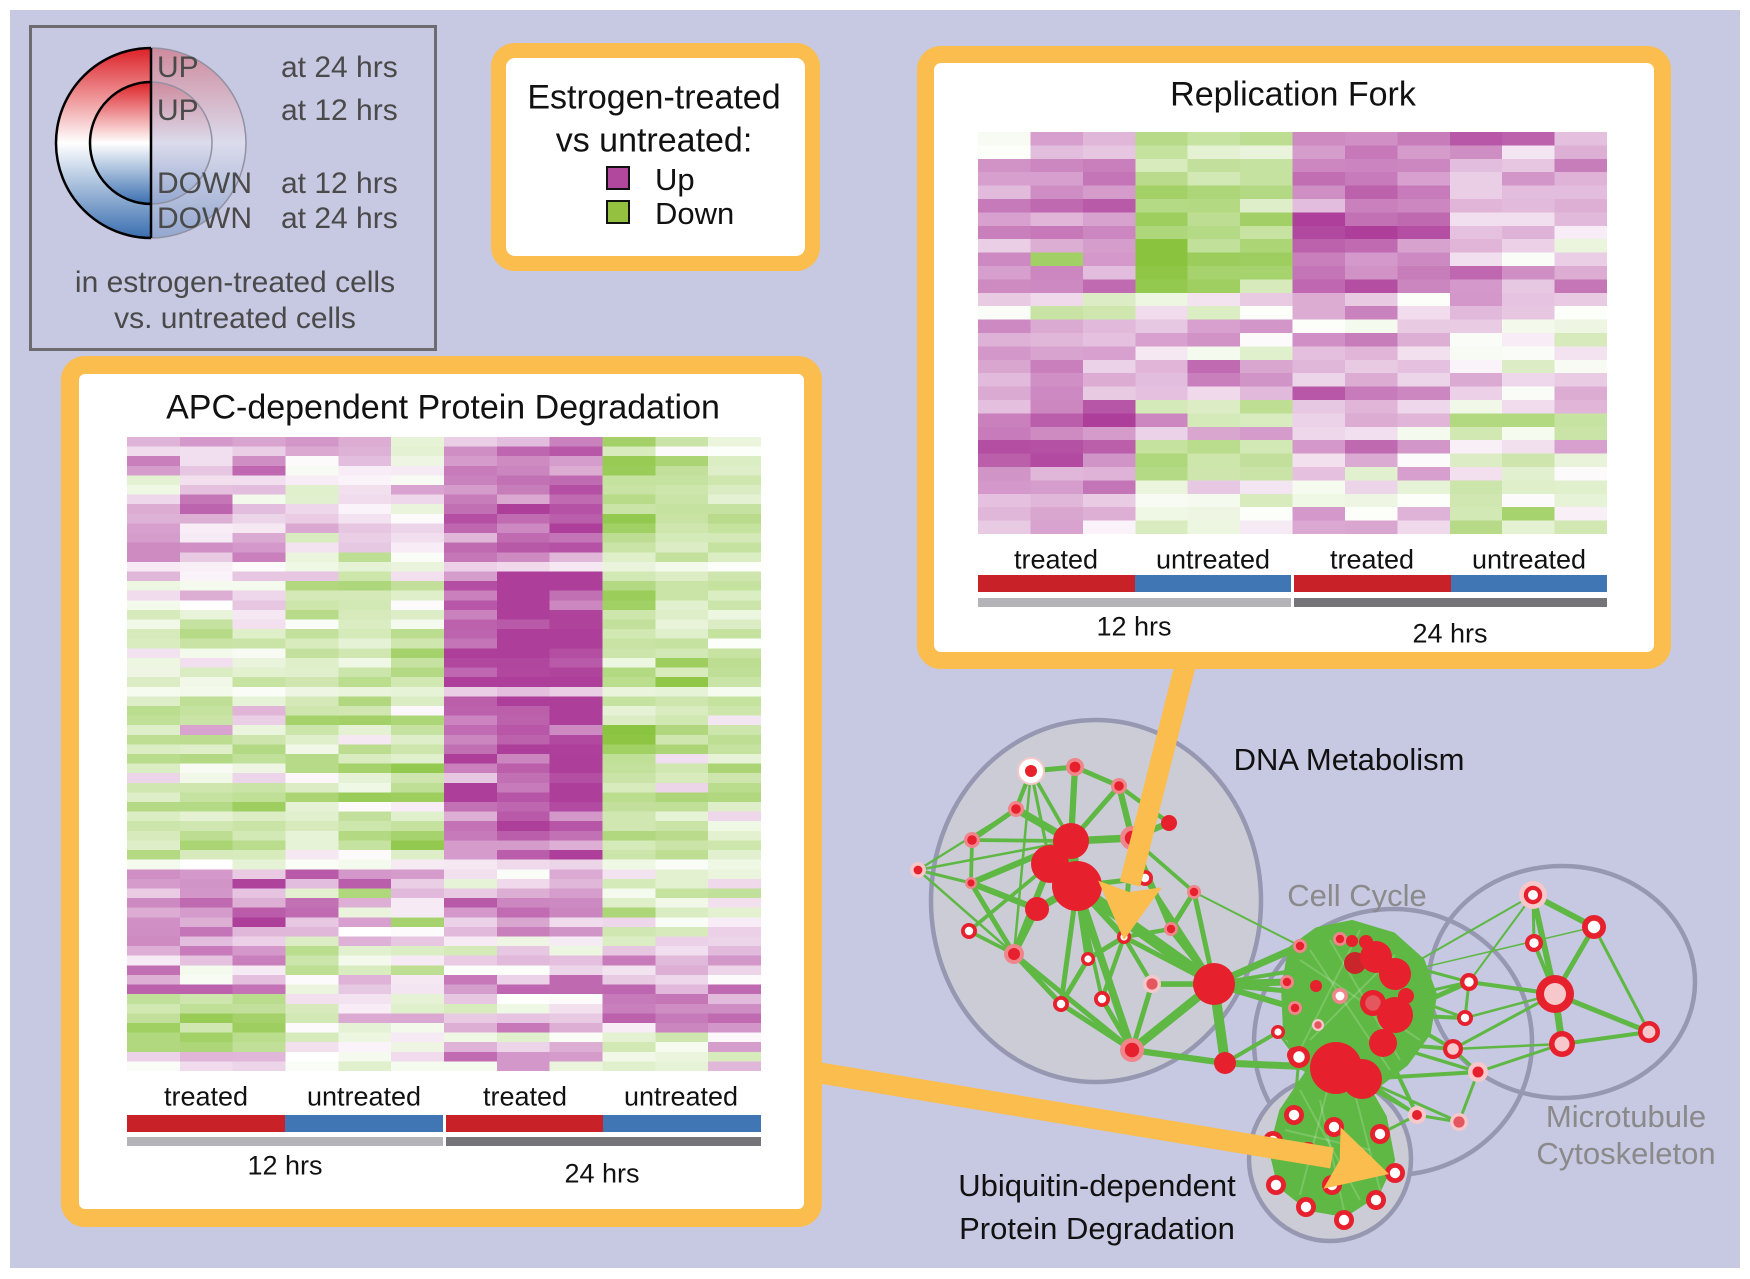 Image resolution: width=1750 pixels, height=1279 pixels. I want to click on fork-panel-title: Replication Fork, so click(1293, 94).